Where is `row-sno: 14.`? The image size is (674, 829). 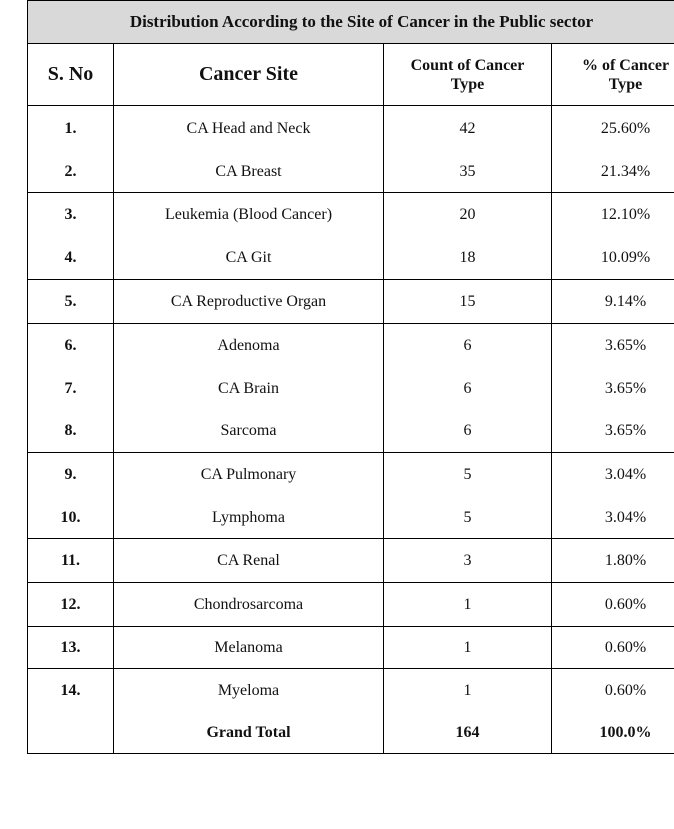 row-sno: 14. is located at coordinates (70, 690).